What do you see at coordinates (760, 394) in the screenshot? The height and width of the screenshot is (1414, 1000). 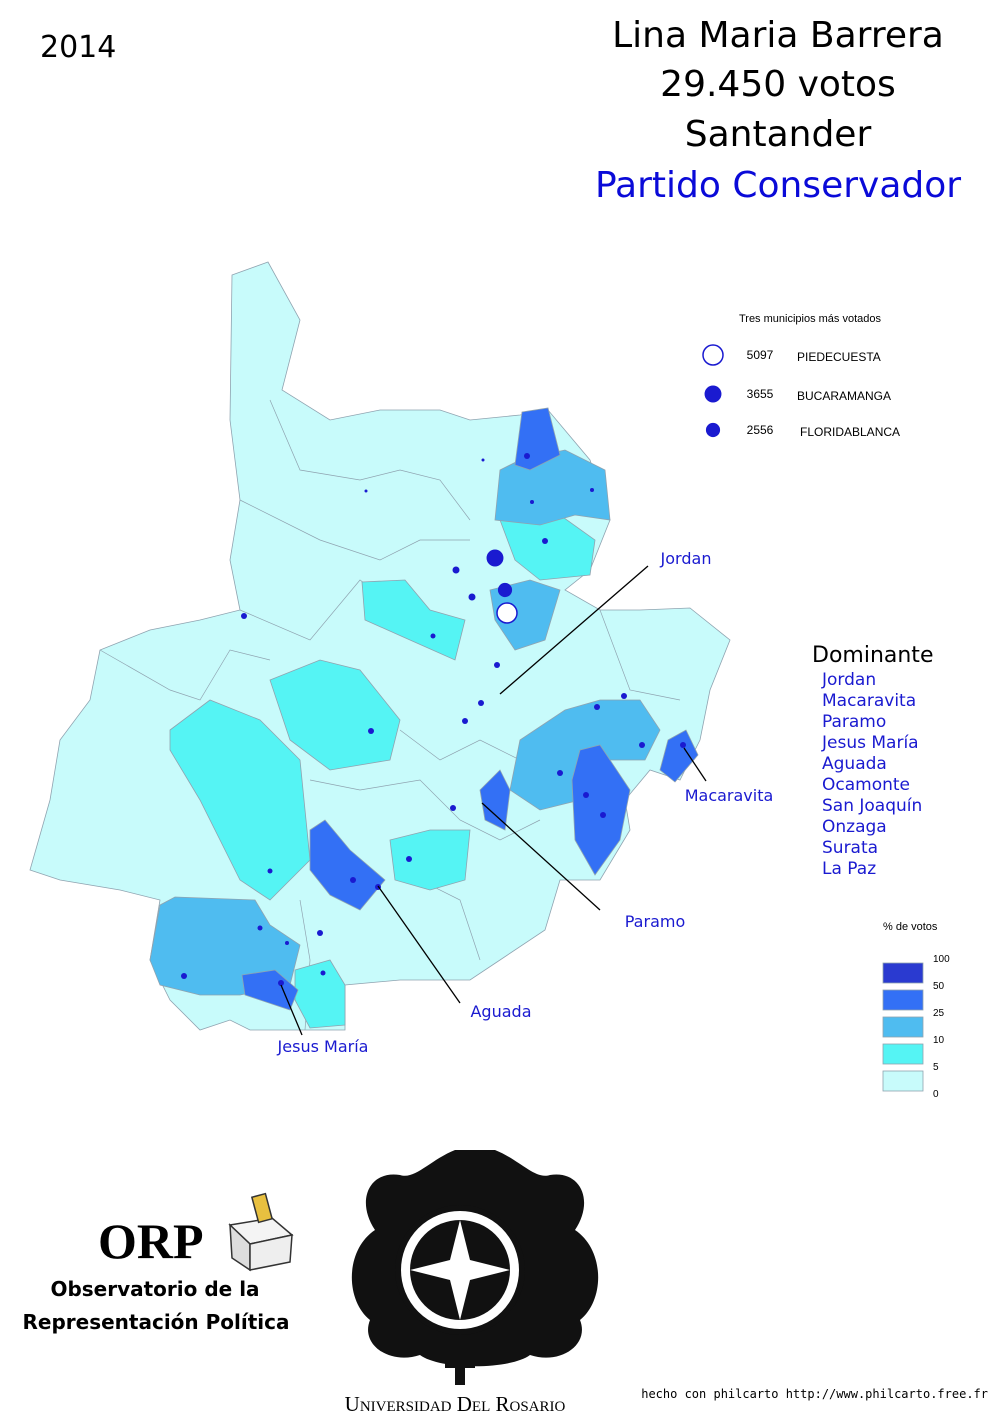 I see `legend-votes: 3655` at bounding box center [760, 394].